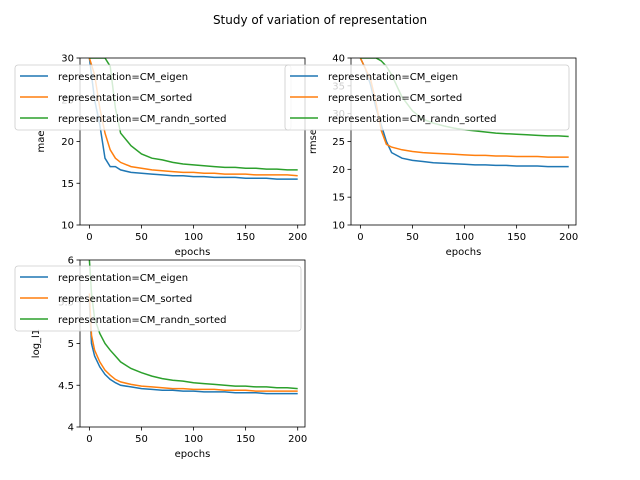 Image resolution: width=640 pixels, height=480 pixels. Describe the element at coordinates (320, 20) in the screenshot. I see `figure-title: Study of variation of representation` at that location.